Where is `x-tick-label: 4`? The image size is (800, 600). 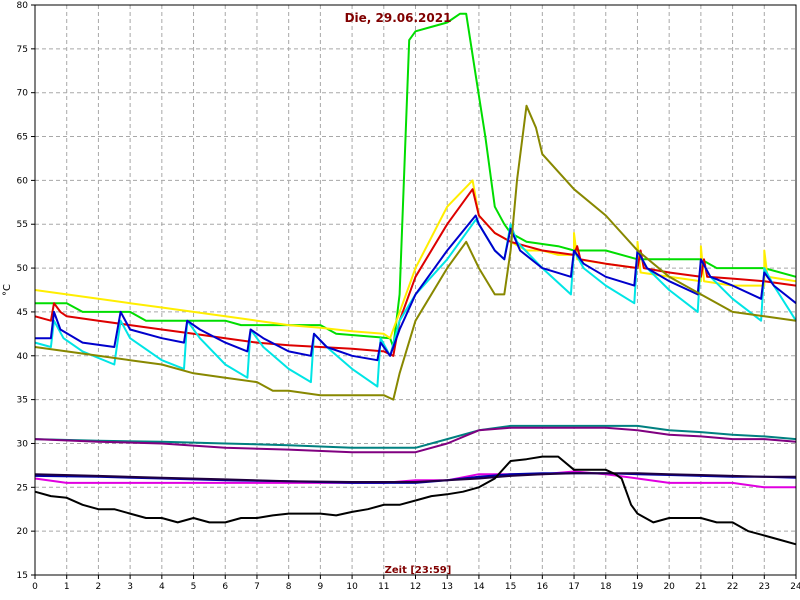 x-tick-label: 4 is located at coordinates (162, 587).